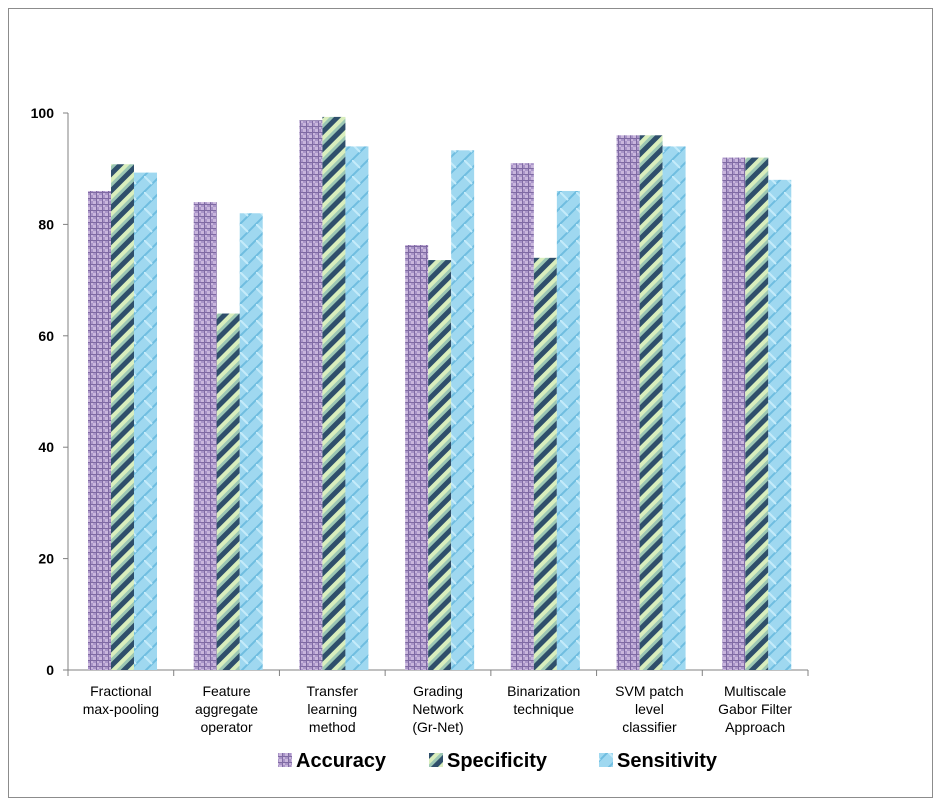 Image resolution: width=943 pixels, height=807 pixels. Describe the element at coordinates (50, 670) in the screenshot. I see `y-tick-label: 0` at that location.